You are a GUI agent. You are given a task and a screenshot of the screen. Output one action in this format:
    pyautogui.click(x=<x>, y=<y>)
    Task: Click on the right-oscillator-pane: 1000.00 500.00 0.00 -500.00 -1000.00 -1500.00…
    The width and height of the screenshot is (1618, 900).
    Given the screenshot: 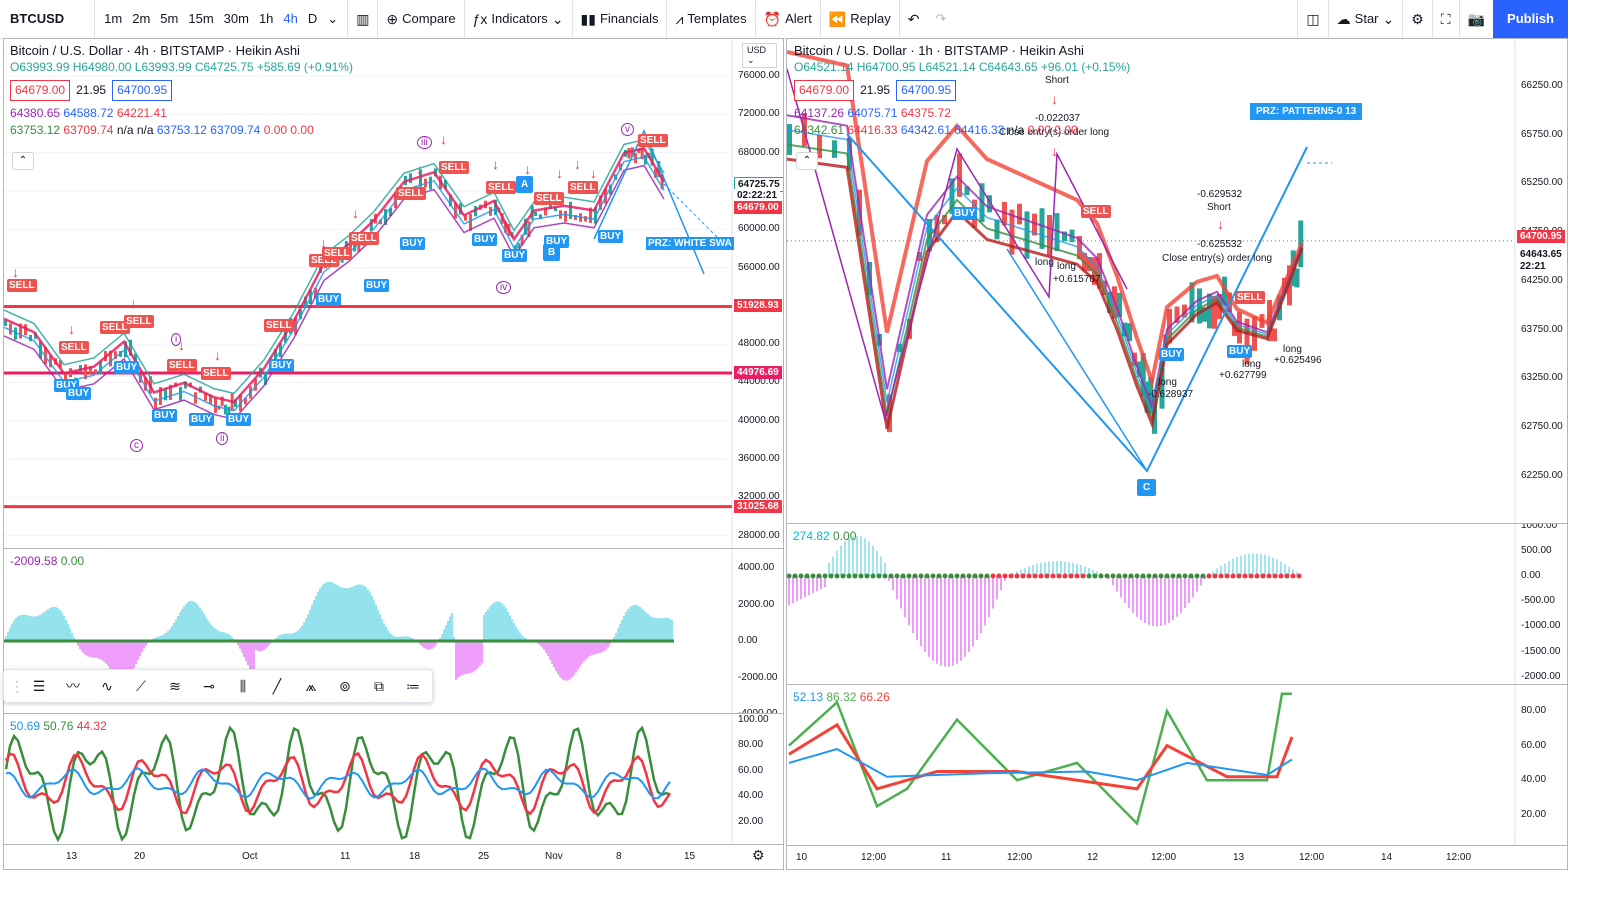 What is the action you would take?
    pyautogui.click(x=1177, y=604)
    